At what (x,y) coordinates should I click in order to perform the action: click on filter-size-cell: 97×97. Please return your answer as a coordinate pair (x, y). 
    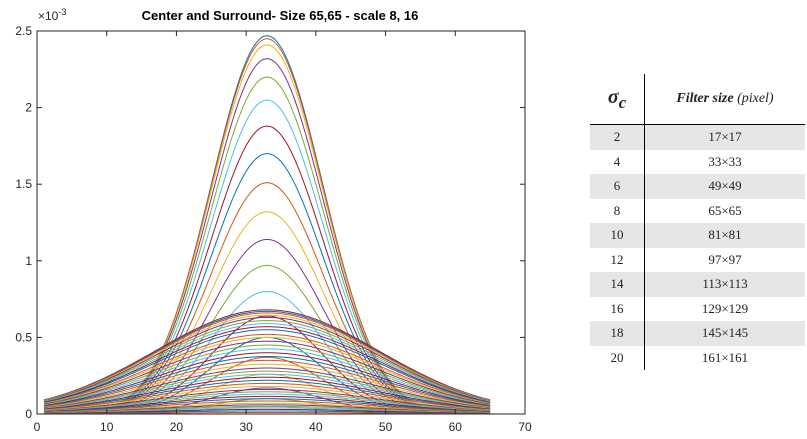
    Looking at the image, I should click on (725, 259).